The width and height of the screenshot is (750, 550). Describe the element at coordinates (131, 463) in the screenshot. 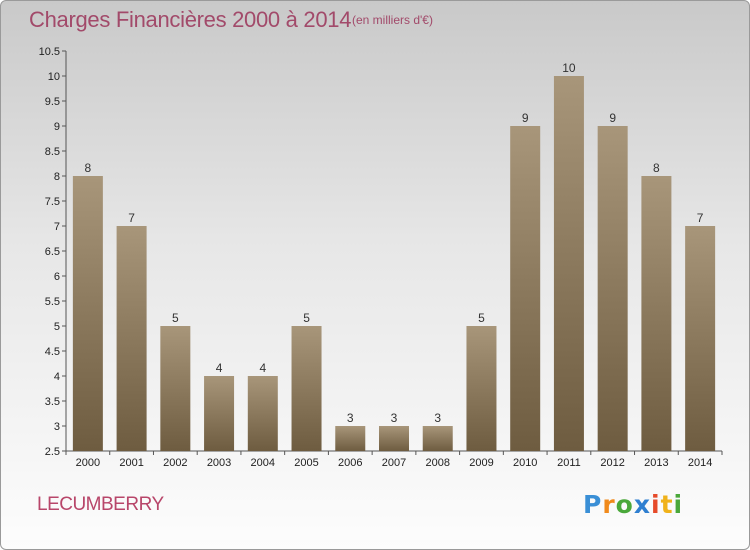

I see `x-tick-label: 2001` at that location.